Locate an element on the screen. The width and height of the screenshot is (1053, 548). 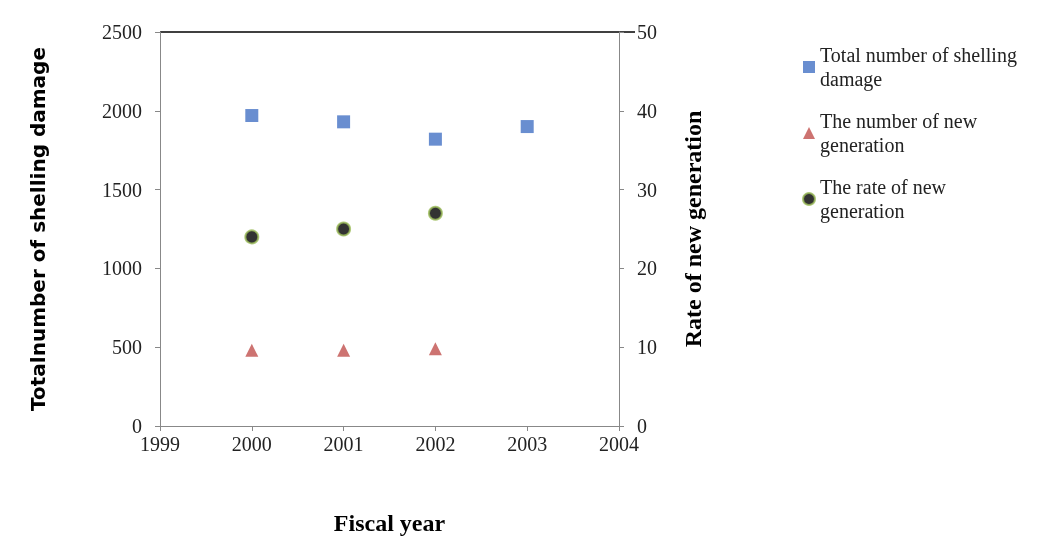
x-tick-label: 2004 is located at coordinates (619, 444).